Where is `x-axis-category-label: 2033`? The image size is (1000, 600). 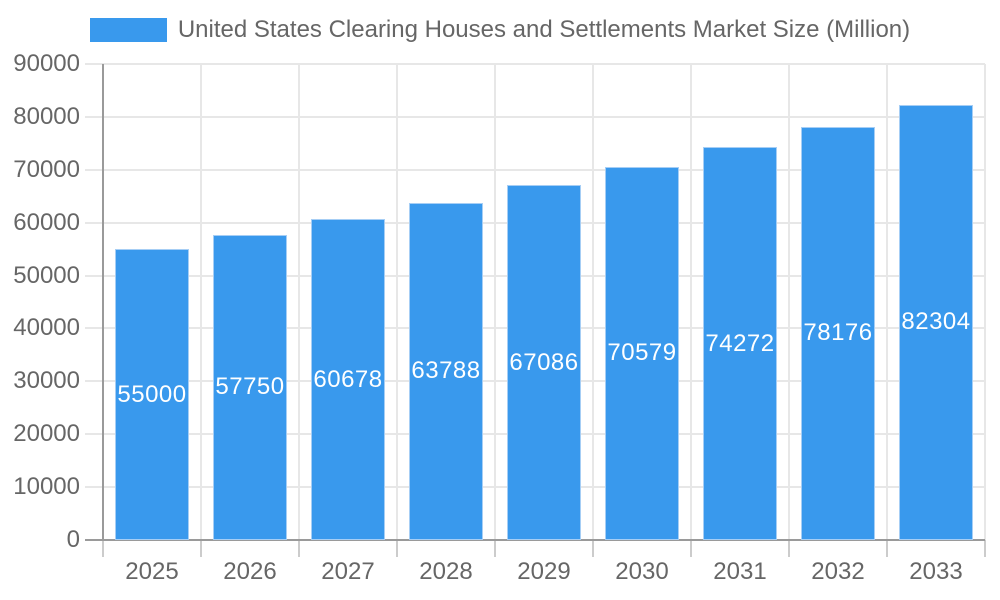 x-axis-category-label: 2033 is located at coordinates (936, 571).